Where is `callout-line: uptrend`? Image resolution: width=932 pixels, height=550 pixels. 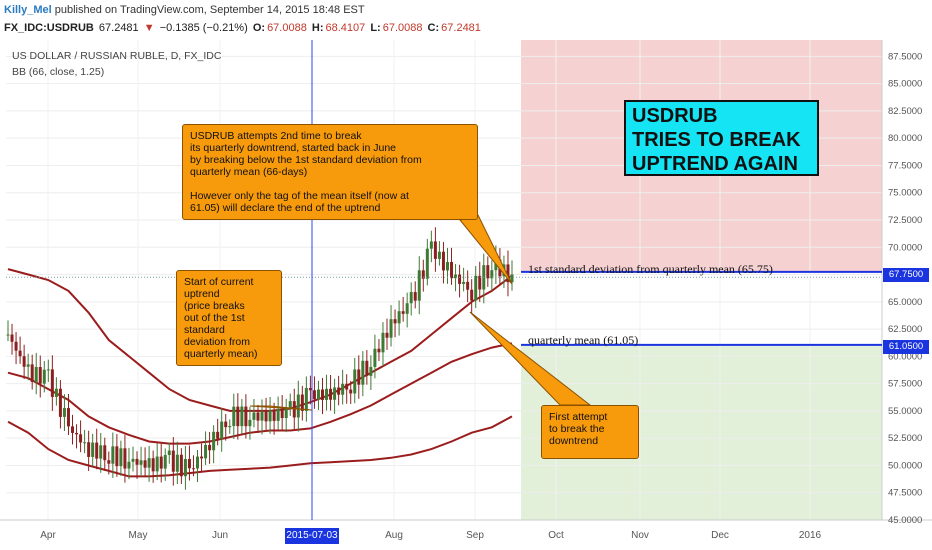
callout-line: uptrend is located at coordinates (202, 294).